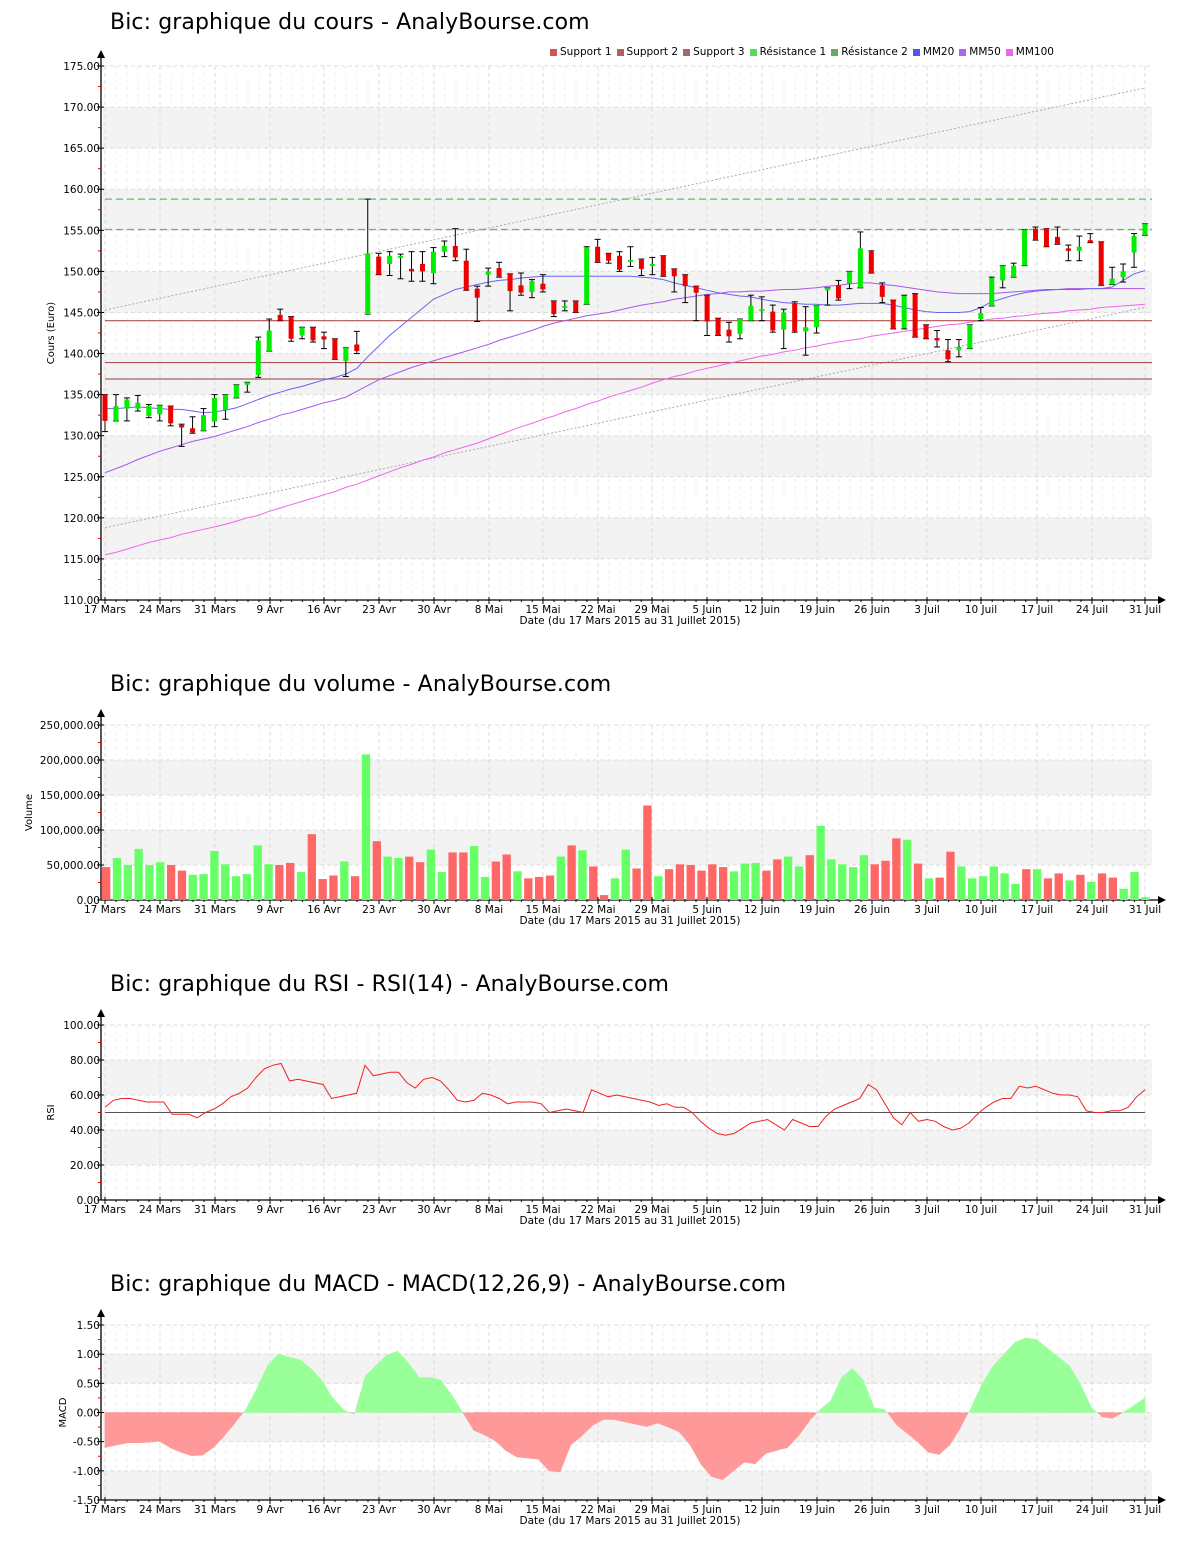  Describe the element at coordinates (817, 610) in the screenshot. I see `x-tick-label: 19 Juin` at that location.